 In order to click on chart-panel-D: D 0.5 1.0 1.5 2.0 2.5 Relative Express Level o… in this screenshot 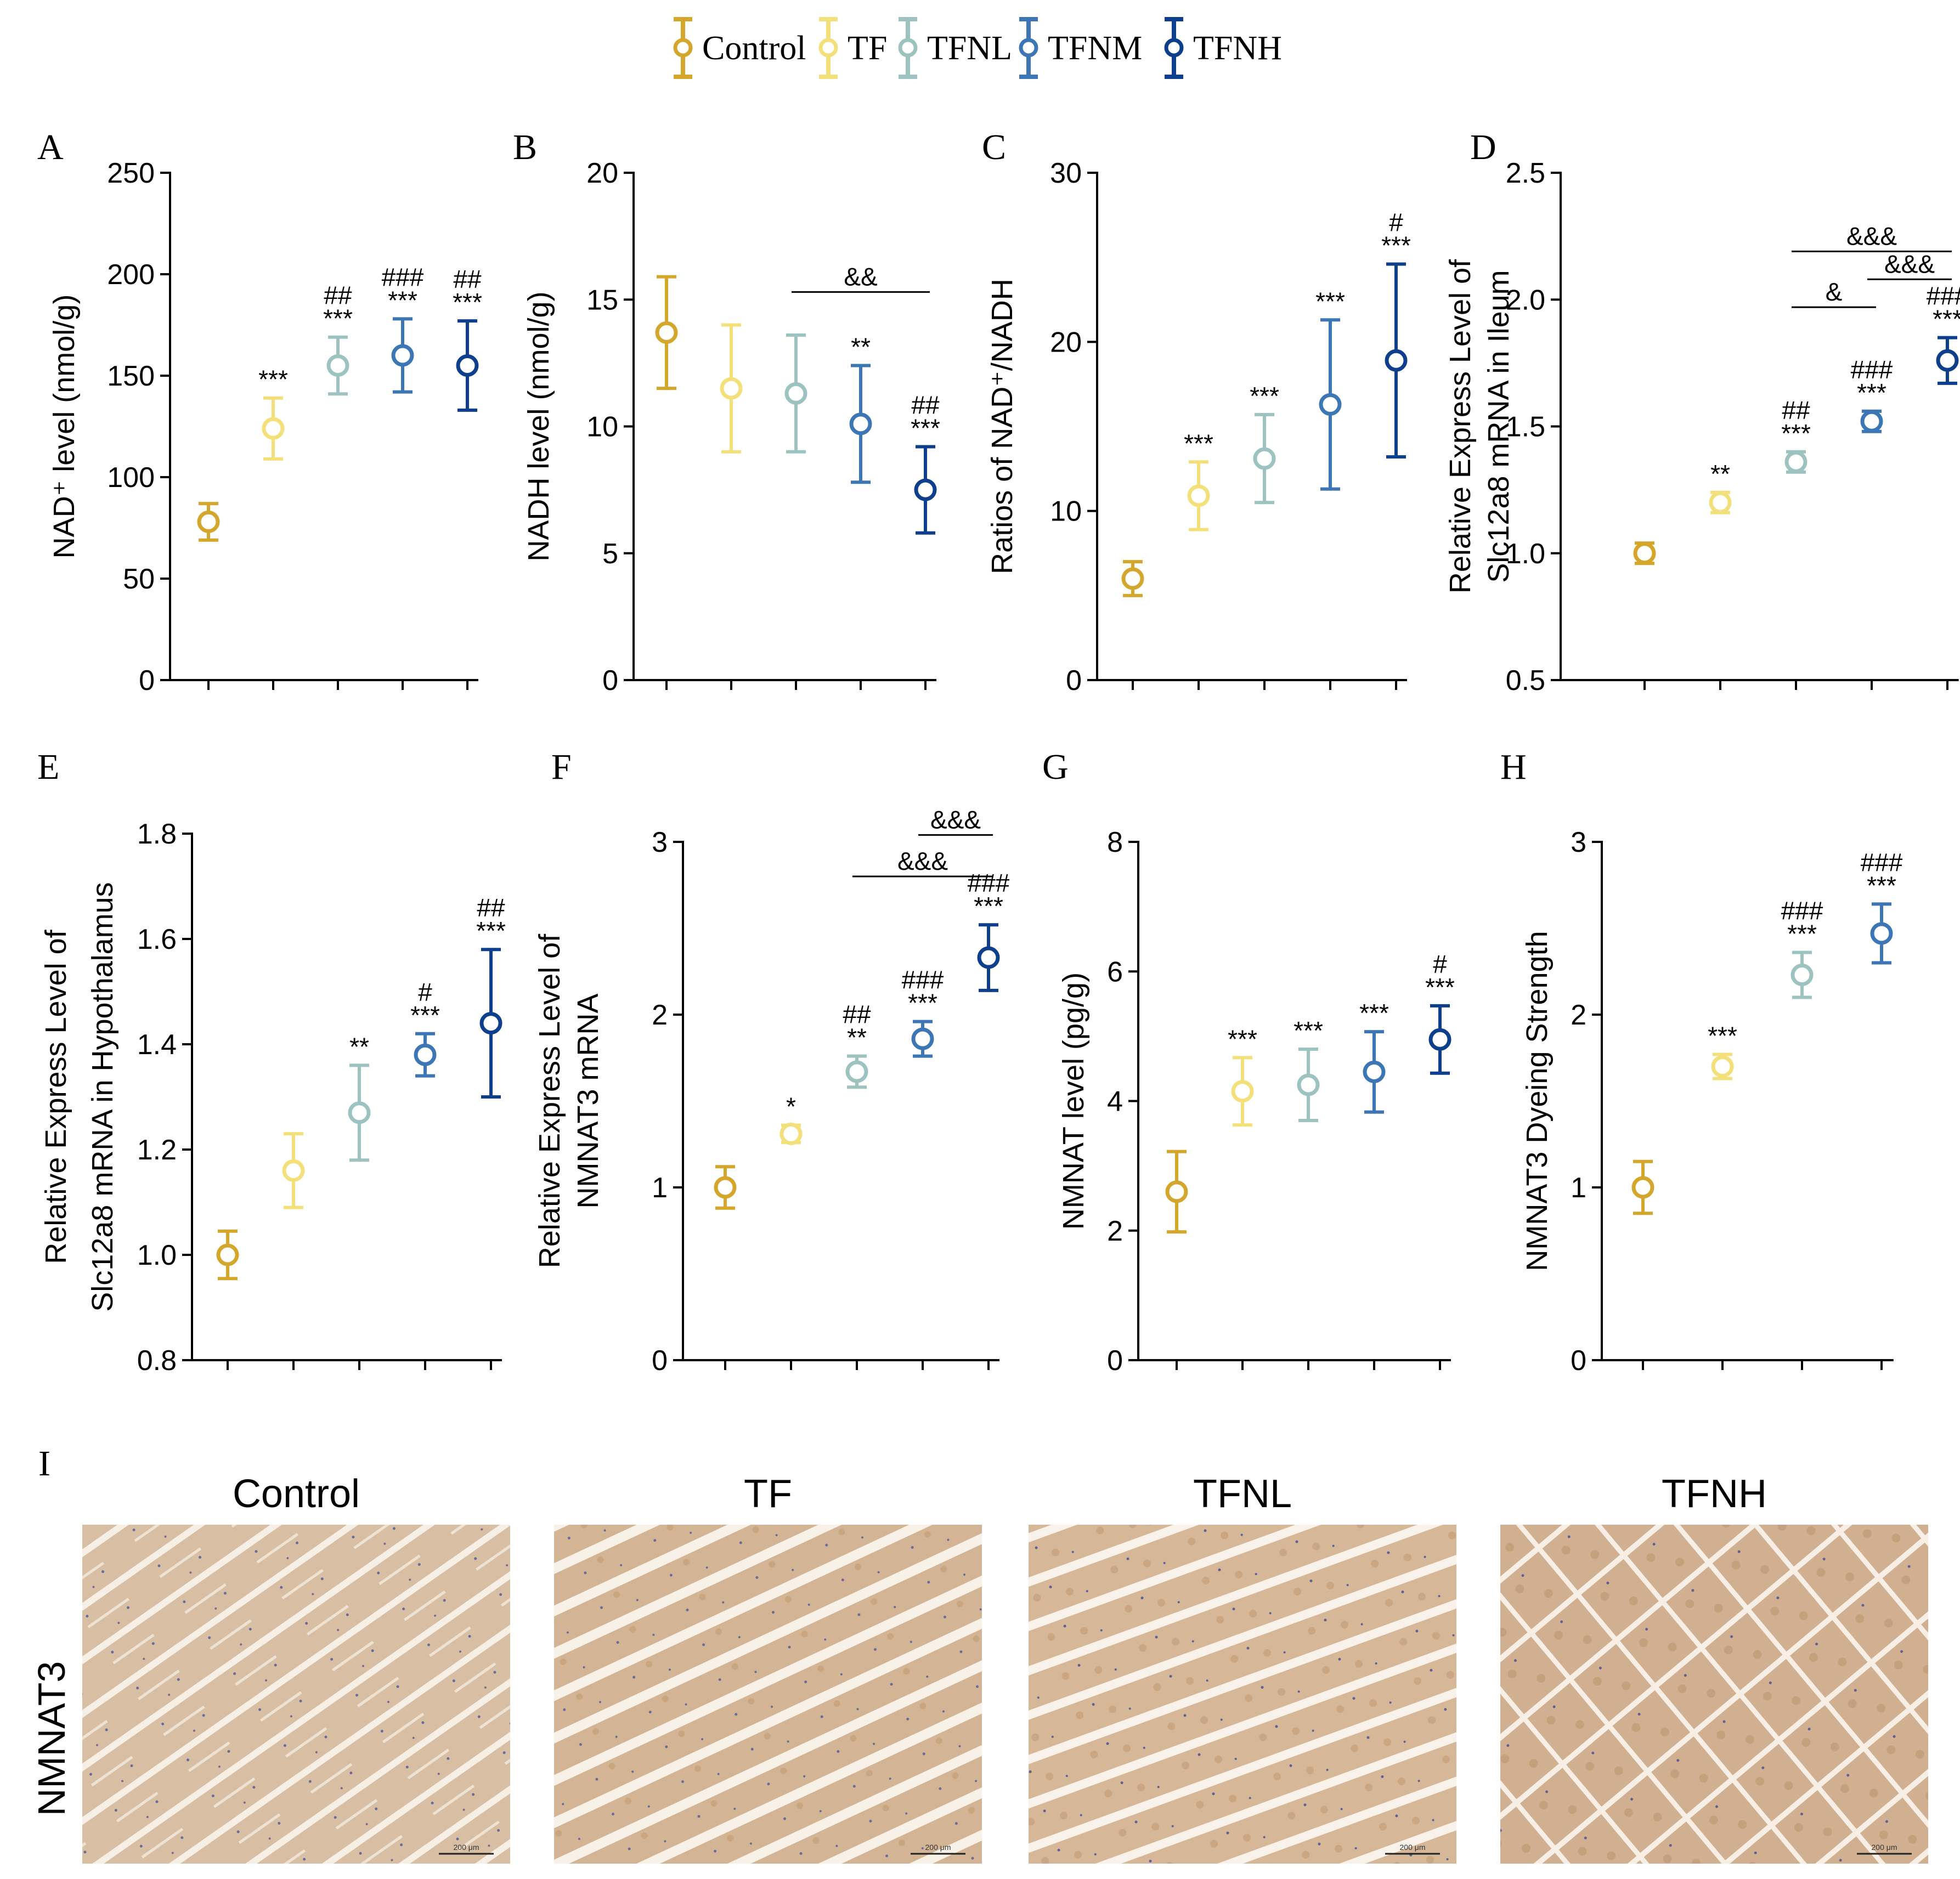, I will do `click(1702, 412)`.